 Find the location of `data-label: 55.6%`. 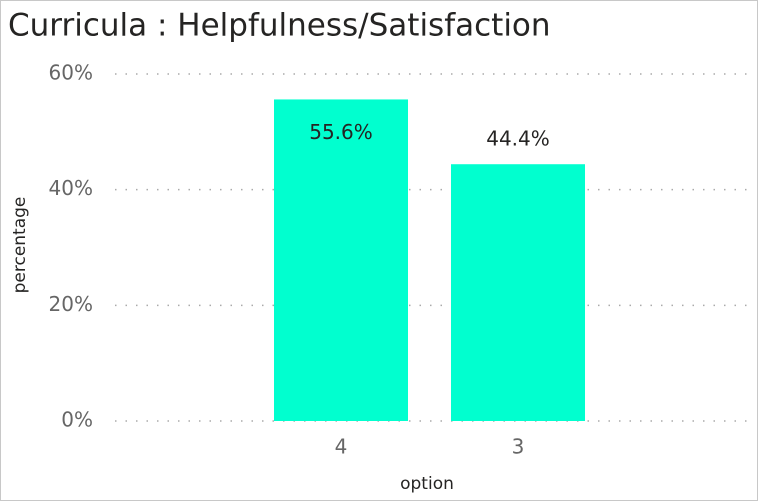

data-label: 55.6% is located at coordinates (341, 132).